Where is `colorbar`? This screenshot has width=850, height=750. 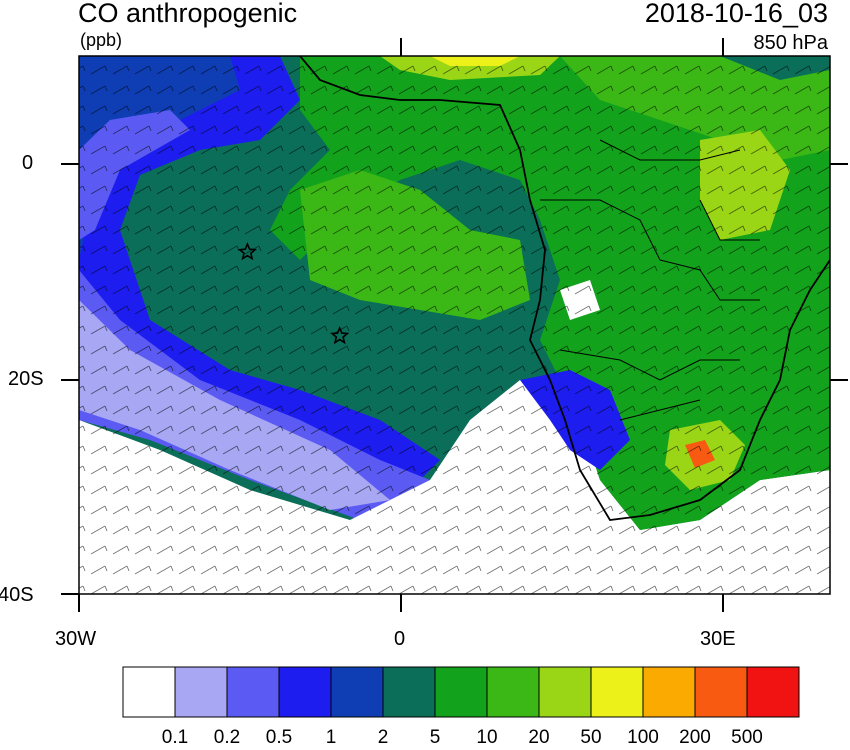 colorbar is located at coordinates (461, 692).